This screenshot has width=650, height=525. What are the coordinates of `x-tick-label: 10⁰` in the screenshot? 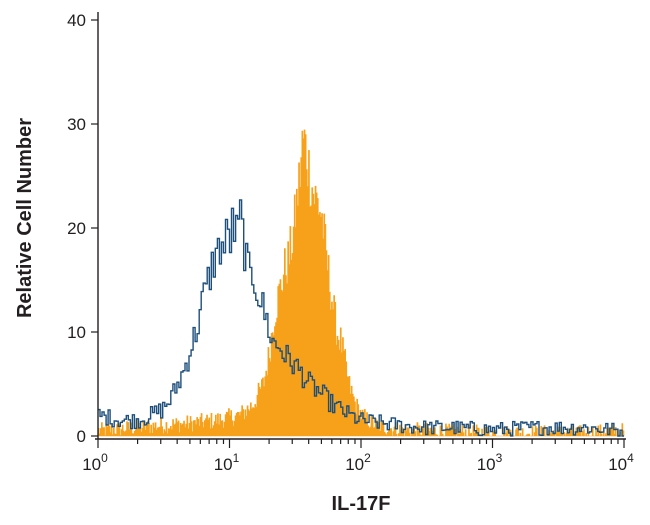 It's located at (95, 462).